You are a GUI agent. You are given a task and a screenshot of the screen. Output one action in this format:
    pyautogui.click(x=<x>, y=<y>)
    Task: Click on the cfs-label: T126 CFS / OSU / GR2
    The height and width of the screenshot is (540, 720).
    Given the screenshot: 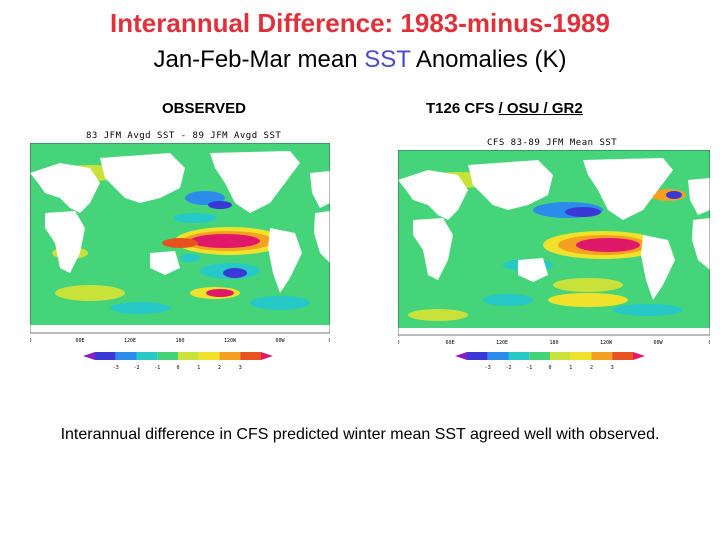 What is the action you would take?
    pyautogui.click(x=504, y=108)
    